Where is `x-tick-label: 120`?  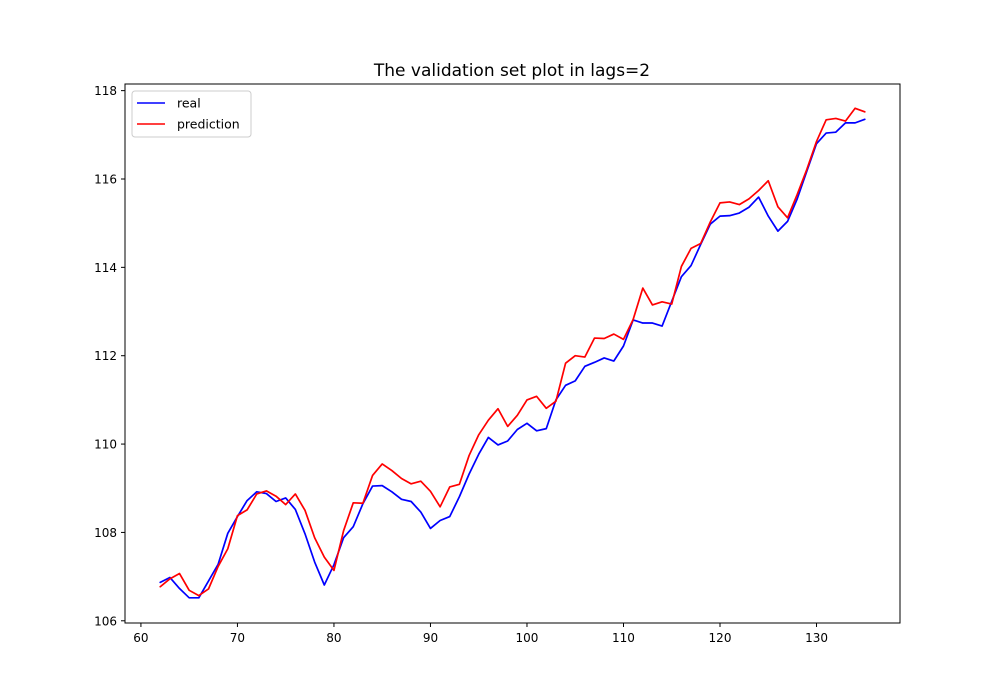 x-tick-label: 120 is located at coordinates (720, 638).